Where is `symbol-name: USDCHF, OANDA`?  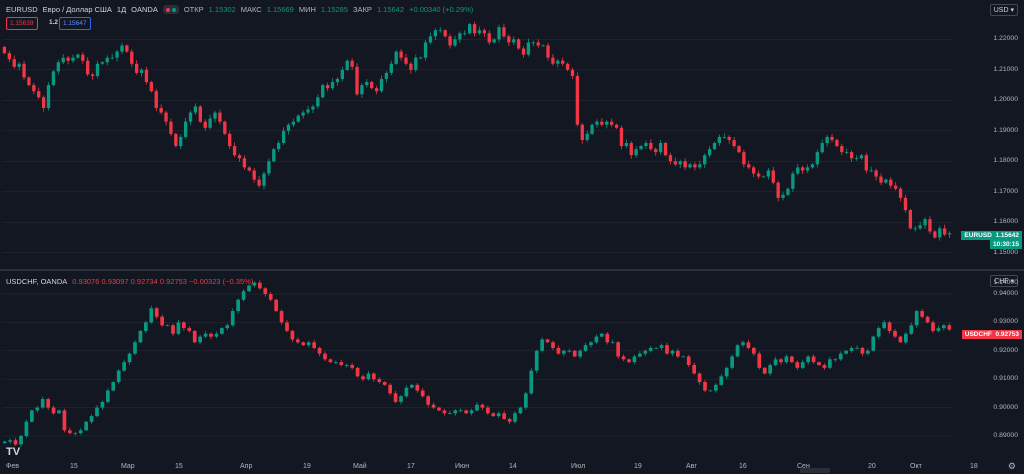 symbol-name: USDCHF, OANDA is located at coordinates (37, 281).